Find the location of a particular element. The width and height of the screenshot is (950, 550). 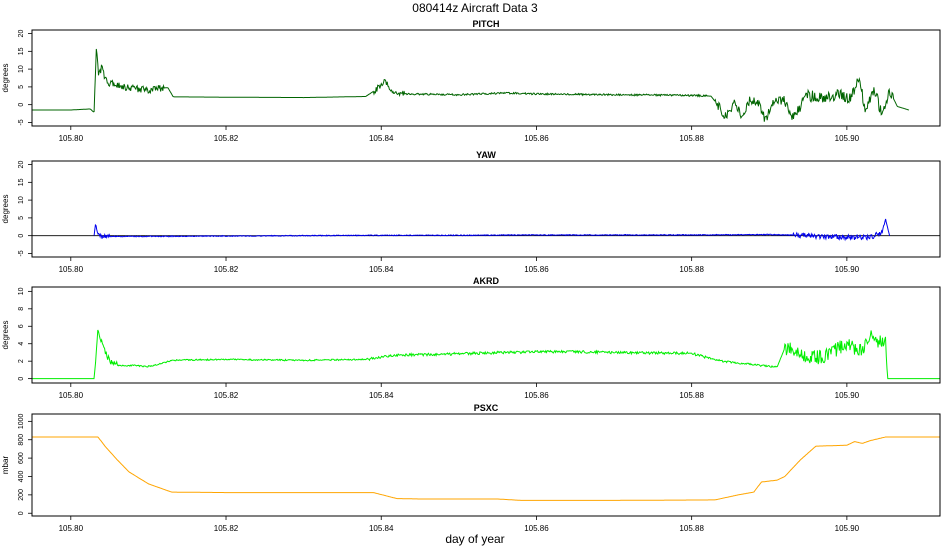

series-line-psxc is located at coordinates (486, 468).